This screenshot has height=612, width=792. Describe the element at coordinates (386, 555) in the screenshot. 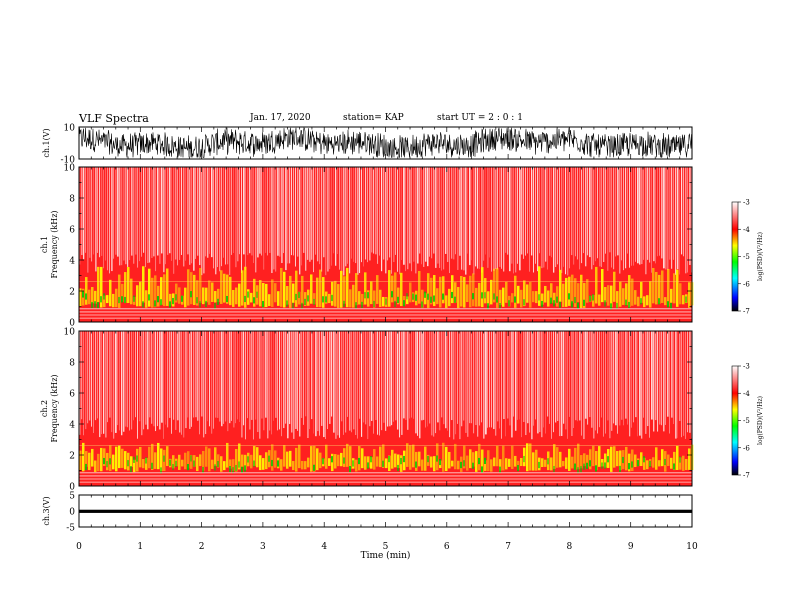

I see `x-axis-label: Time (min)` at that location.